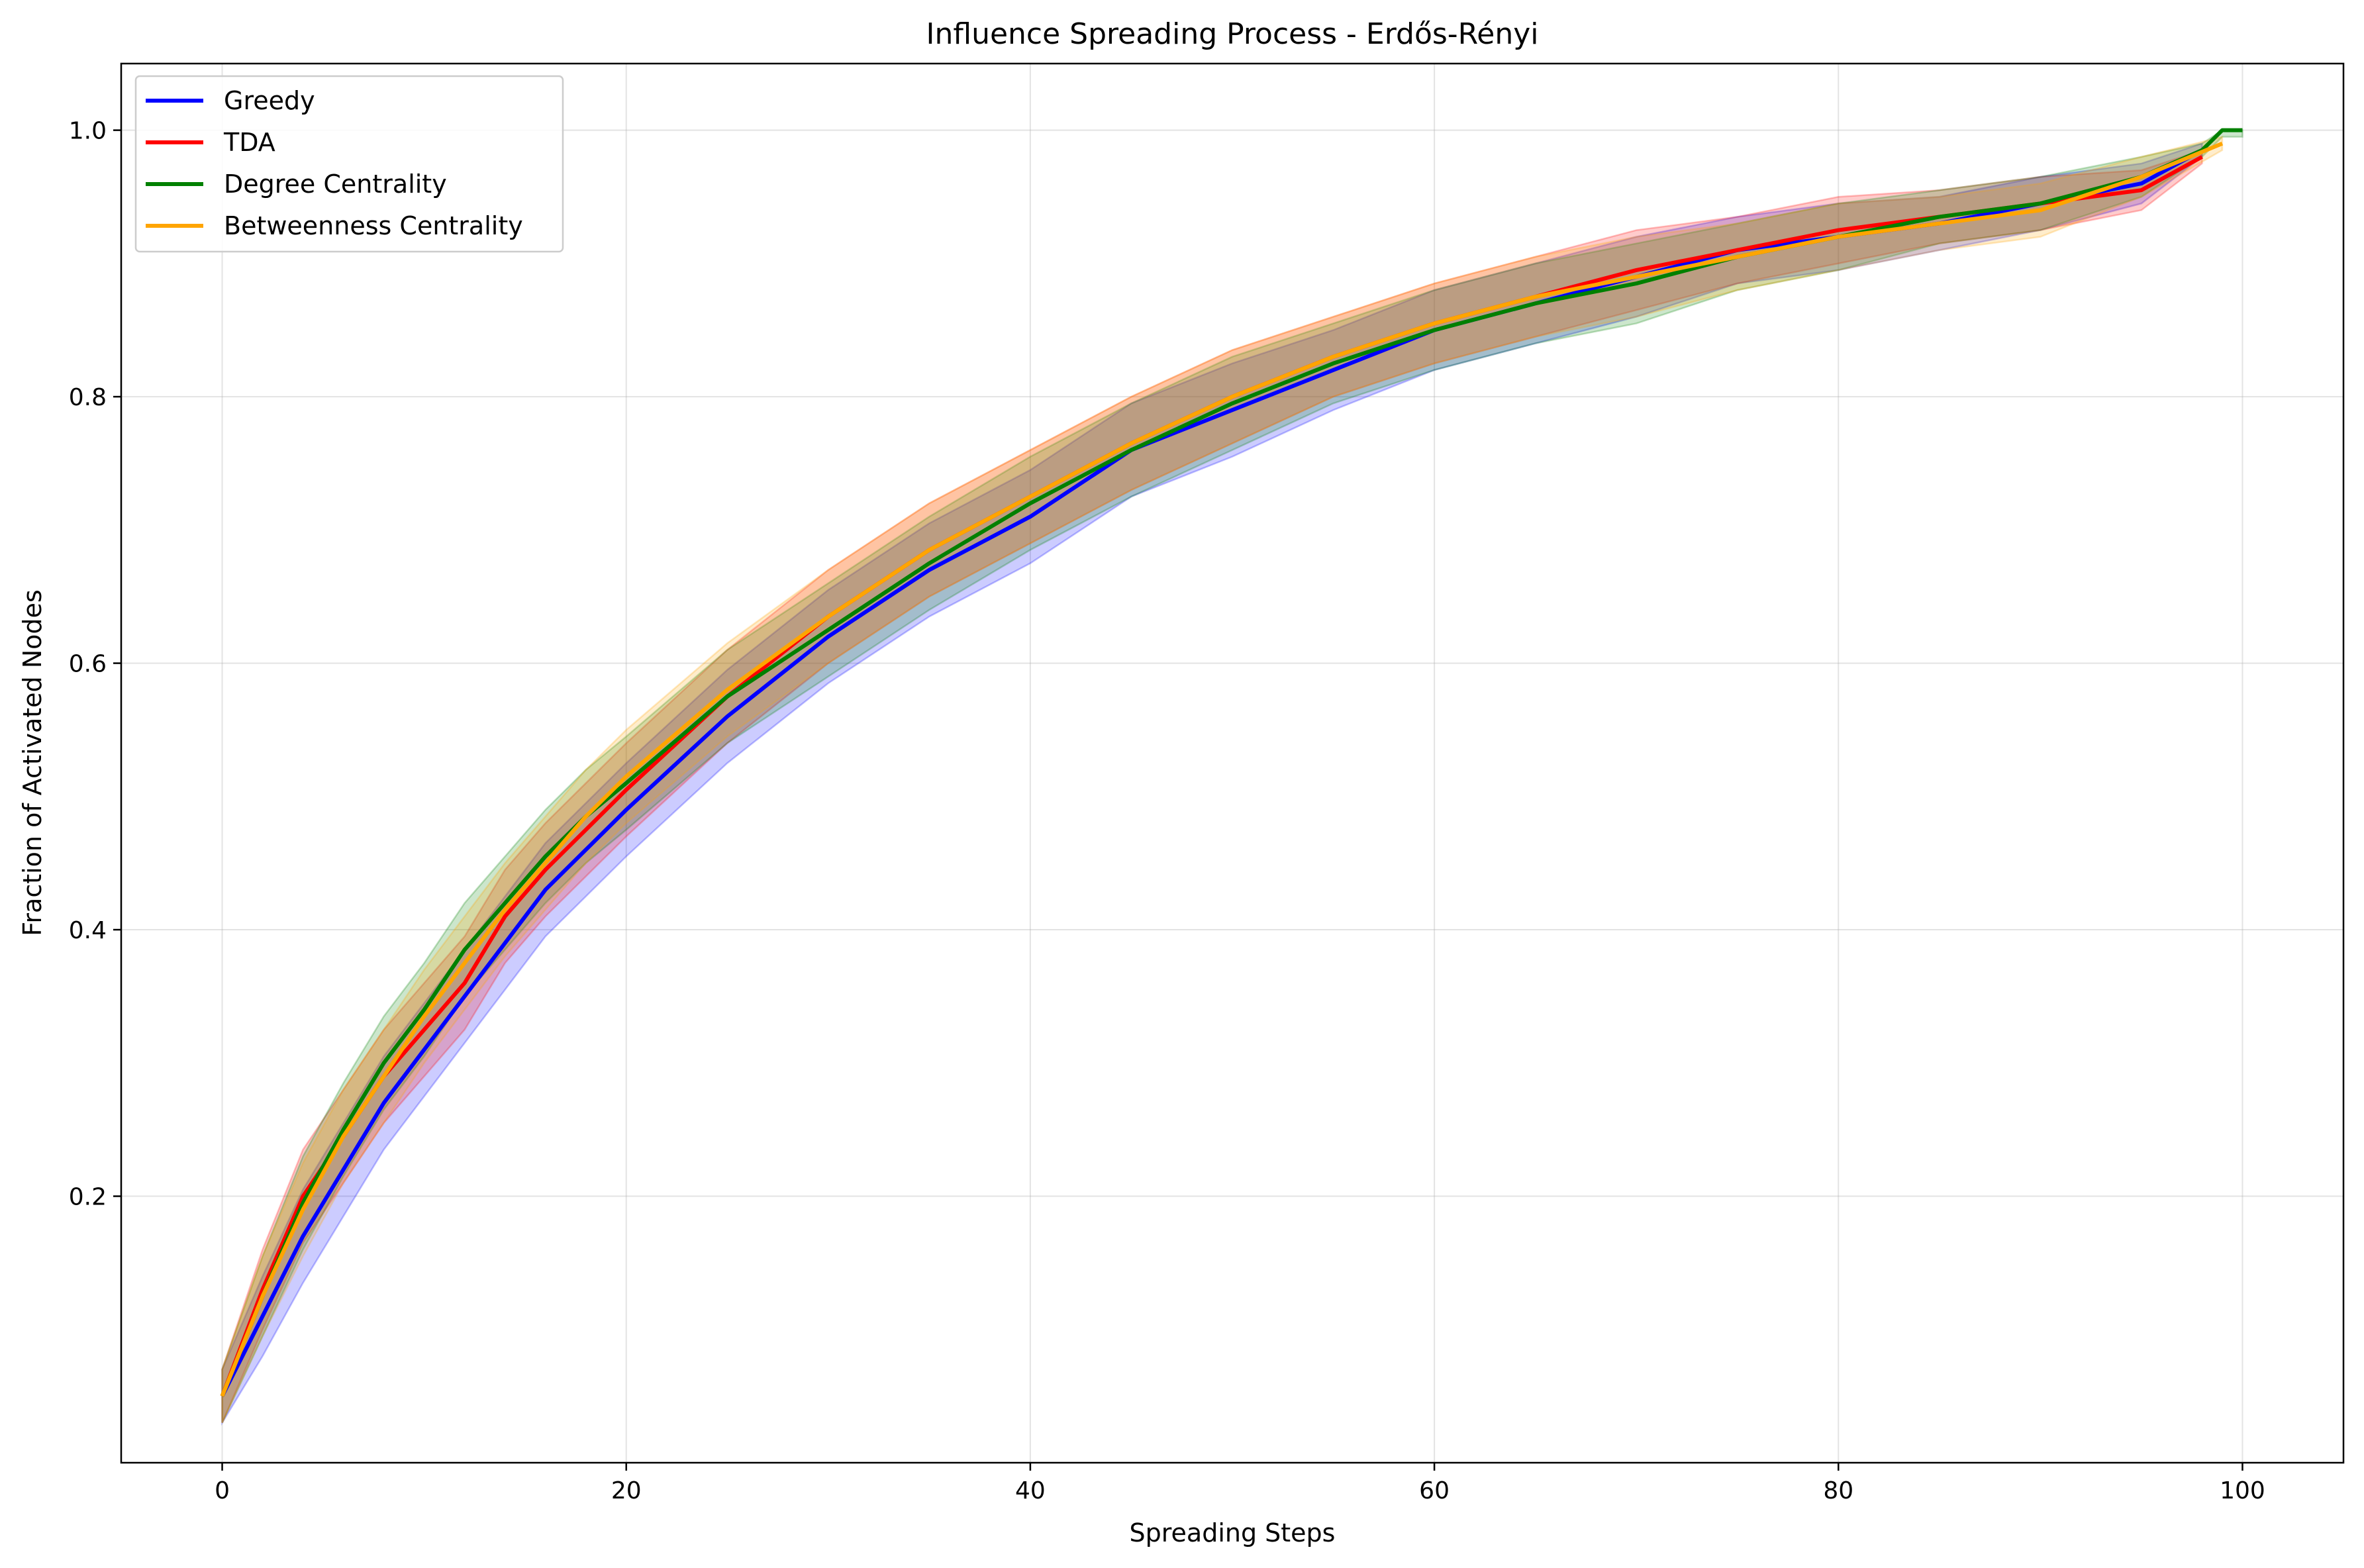 The width and height of the screenshot is (2364, 1568). What do you see at coordinates (88, 397) in the screenshot?
I see `y-tick-label: 0.8` at bounding box center [88, 397].